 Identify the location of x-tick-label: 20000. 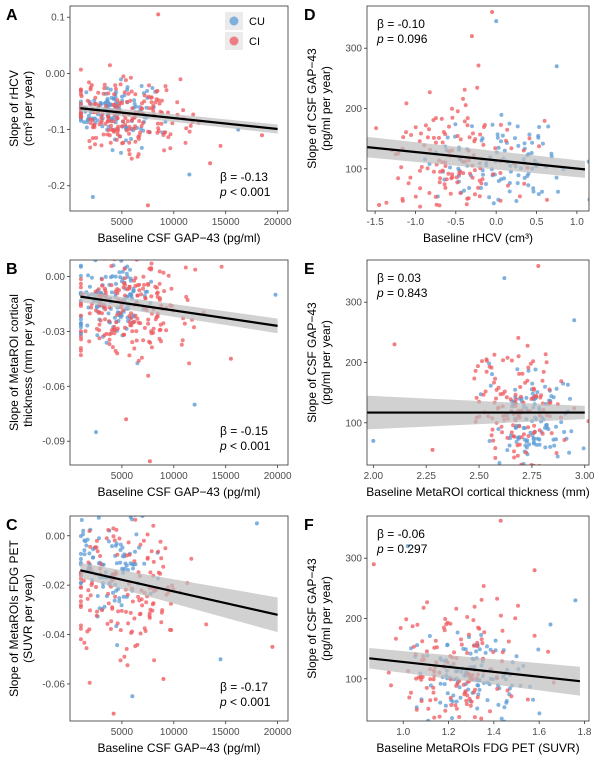
(278, 732).